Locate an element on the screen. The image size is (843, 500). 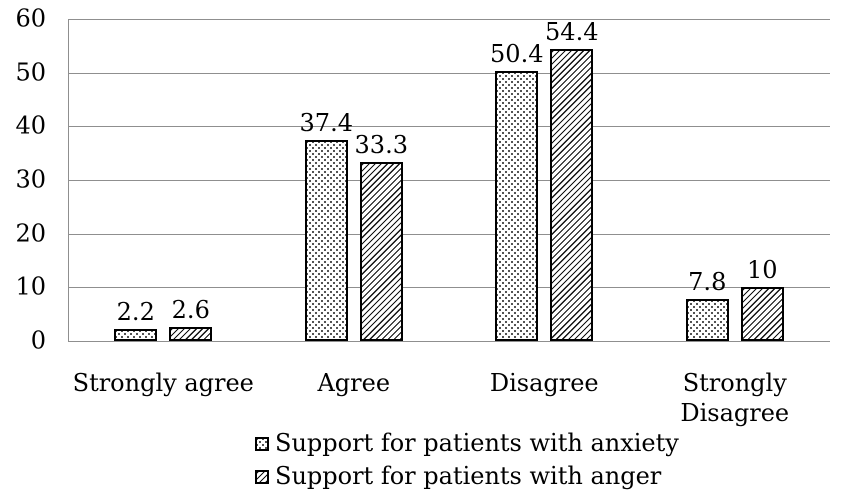
legend-label-anxiety: Support for patients with anxiety is located at coordinates (477, 443).